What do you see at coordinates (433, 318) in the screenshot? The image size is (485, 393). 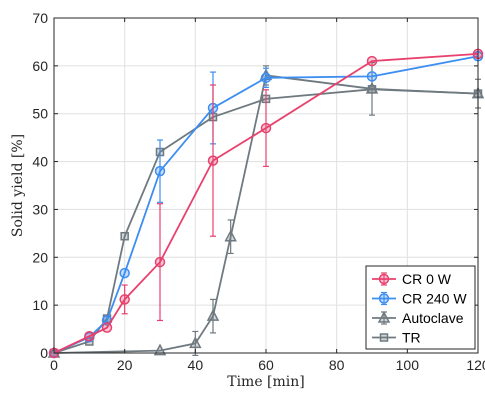 I see `legend-label: Autoclave` at bounding box center [433, 318].